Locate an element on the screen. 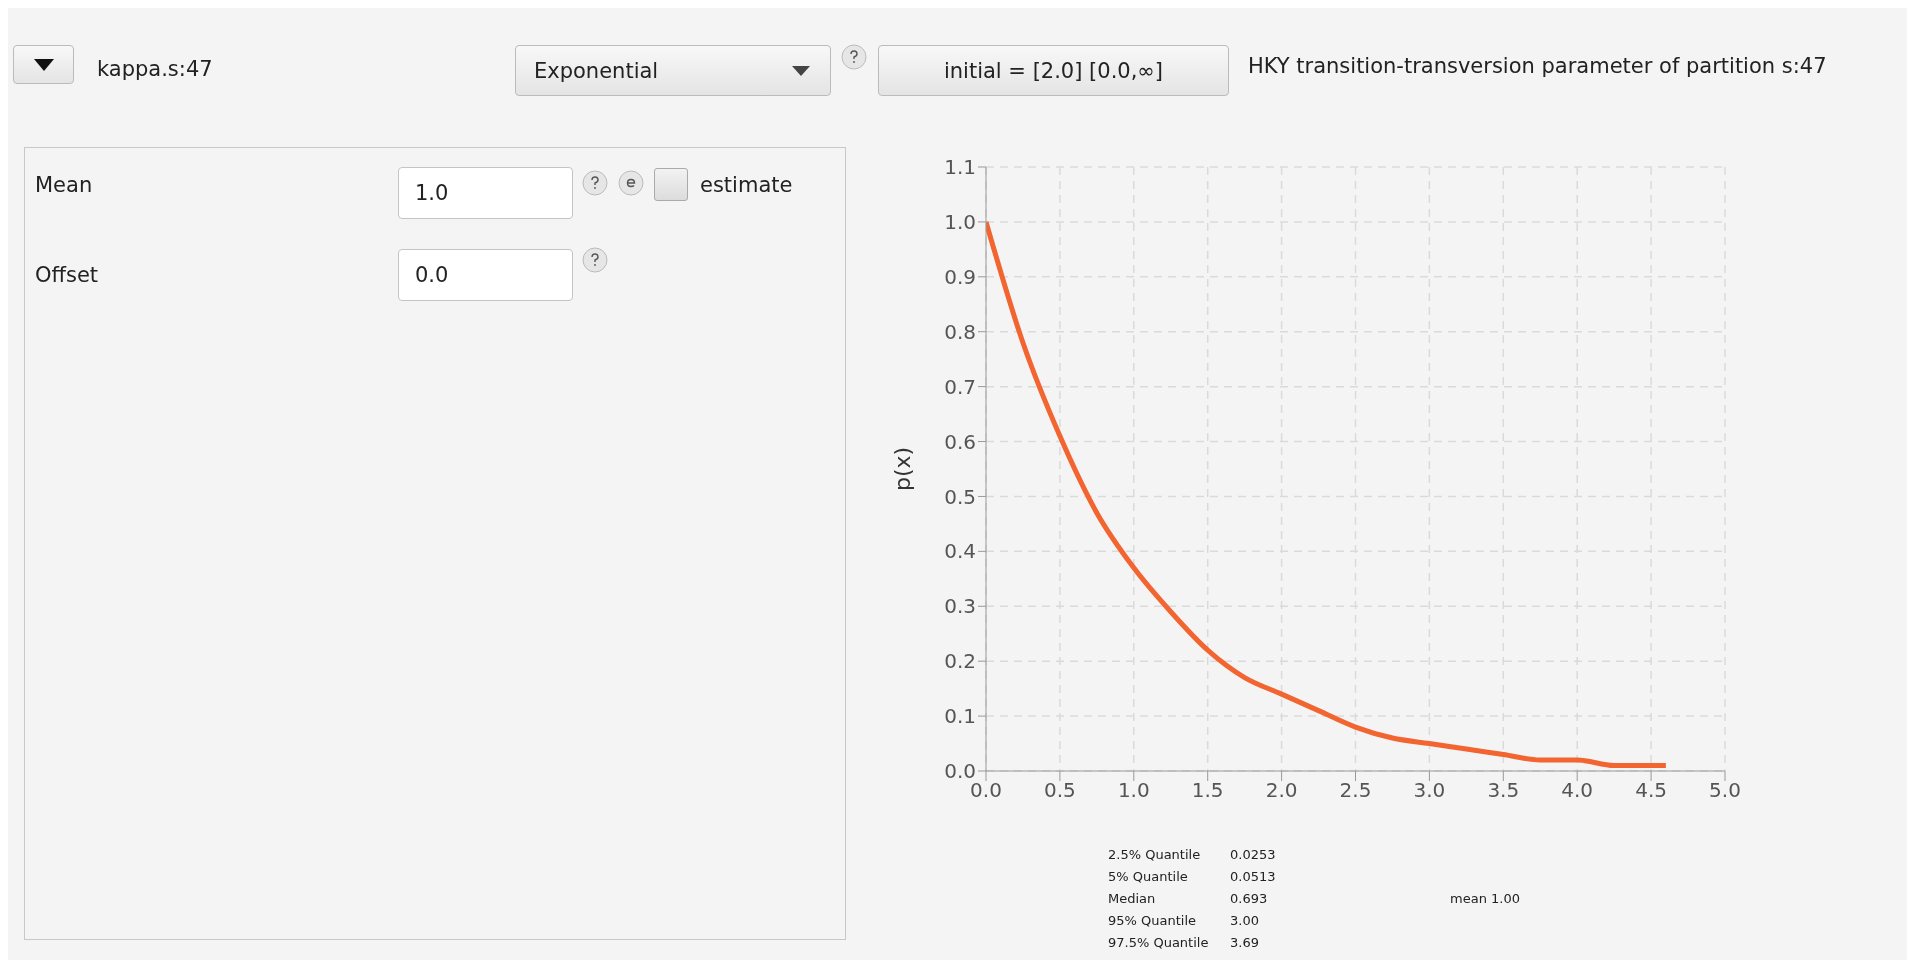  y-axis-title: p(x) is located at coordinates (902, 469).